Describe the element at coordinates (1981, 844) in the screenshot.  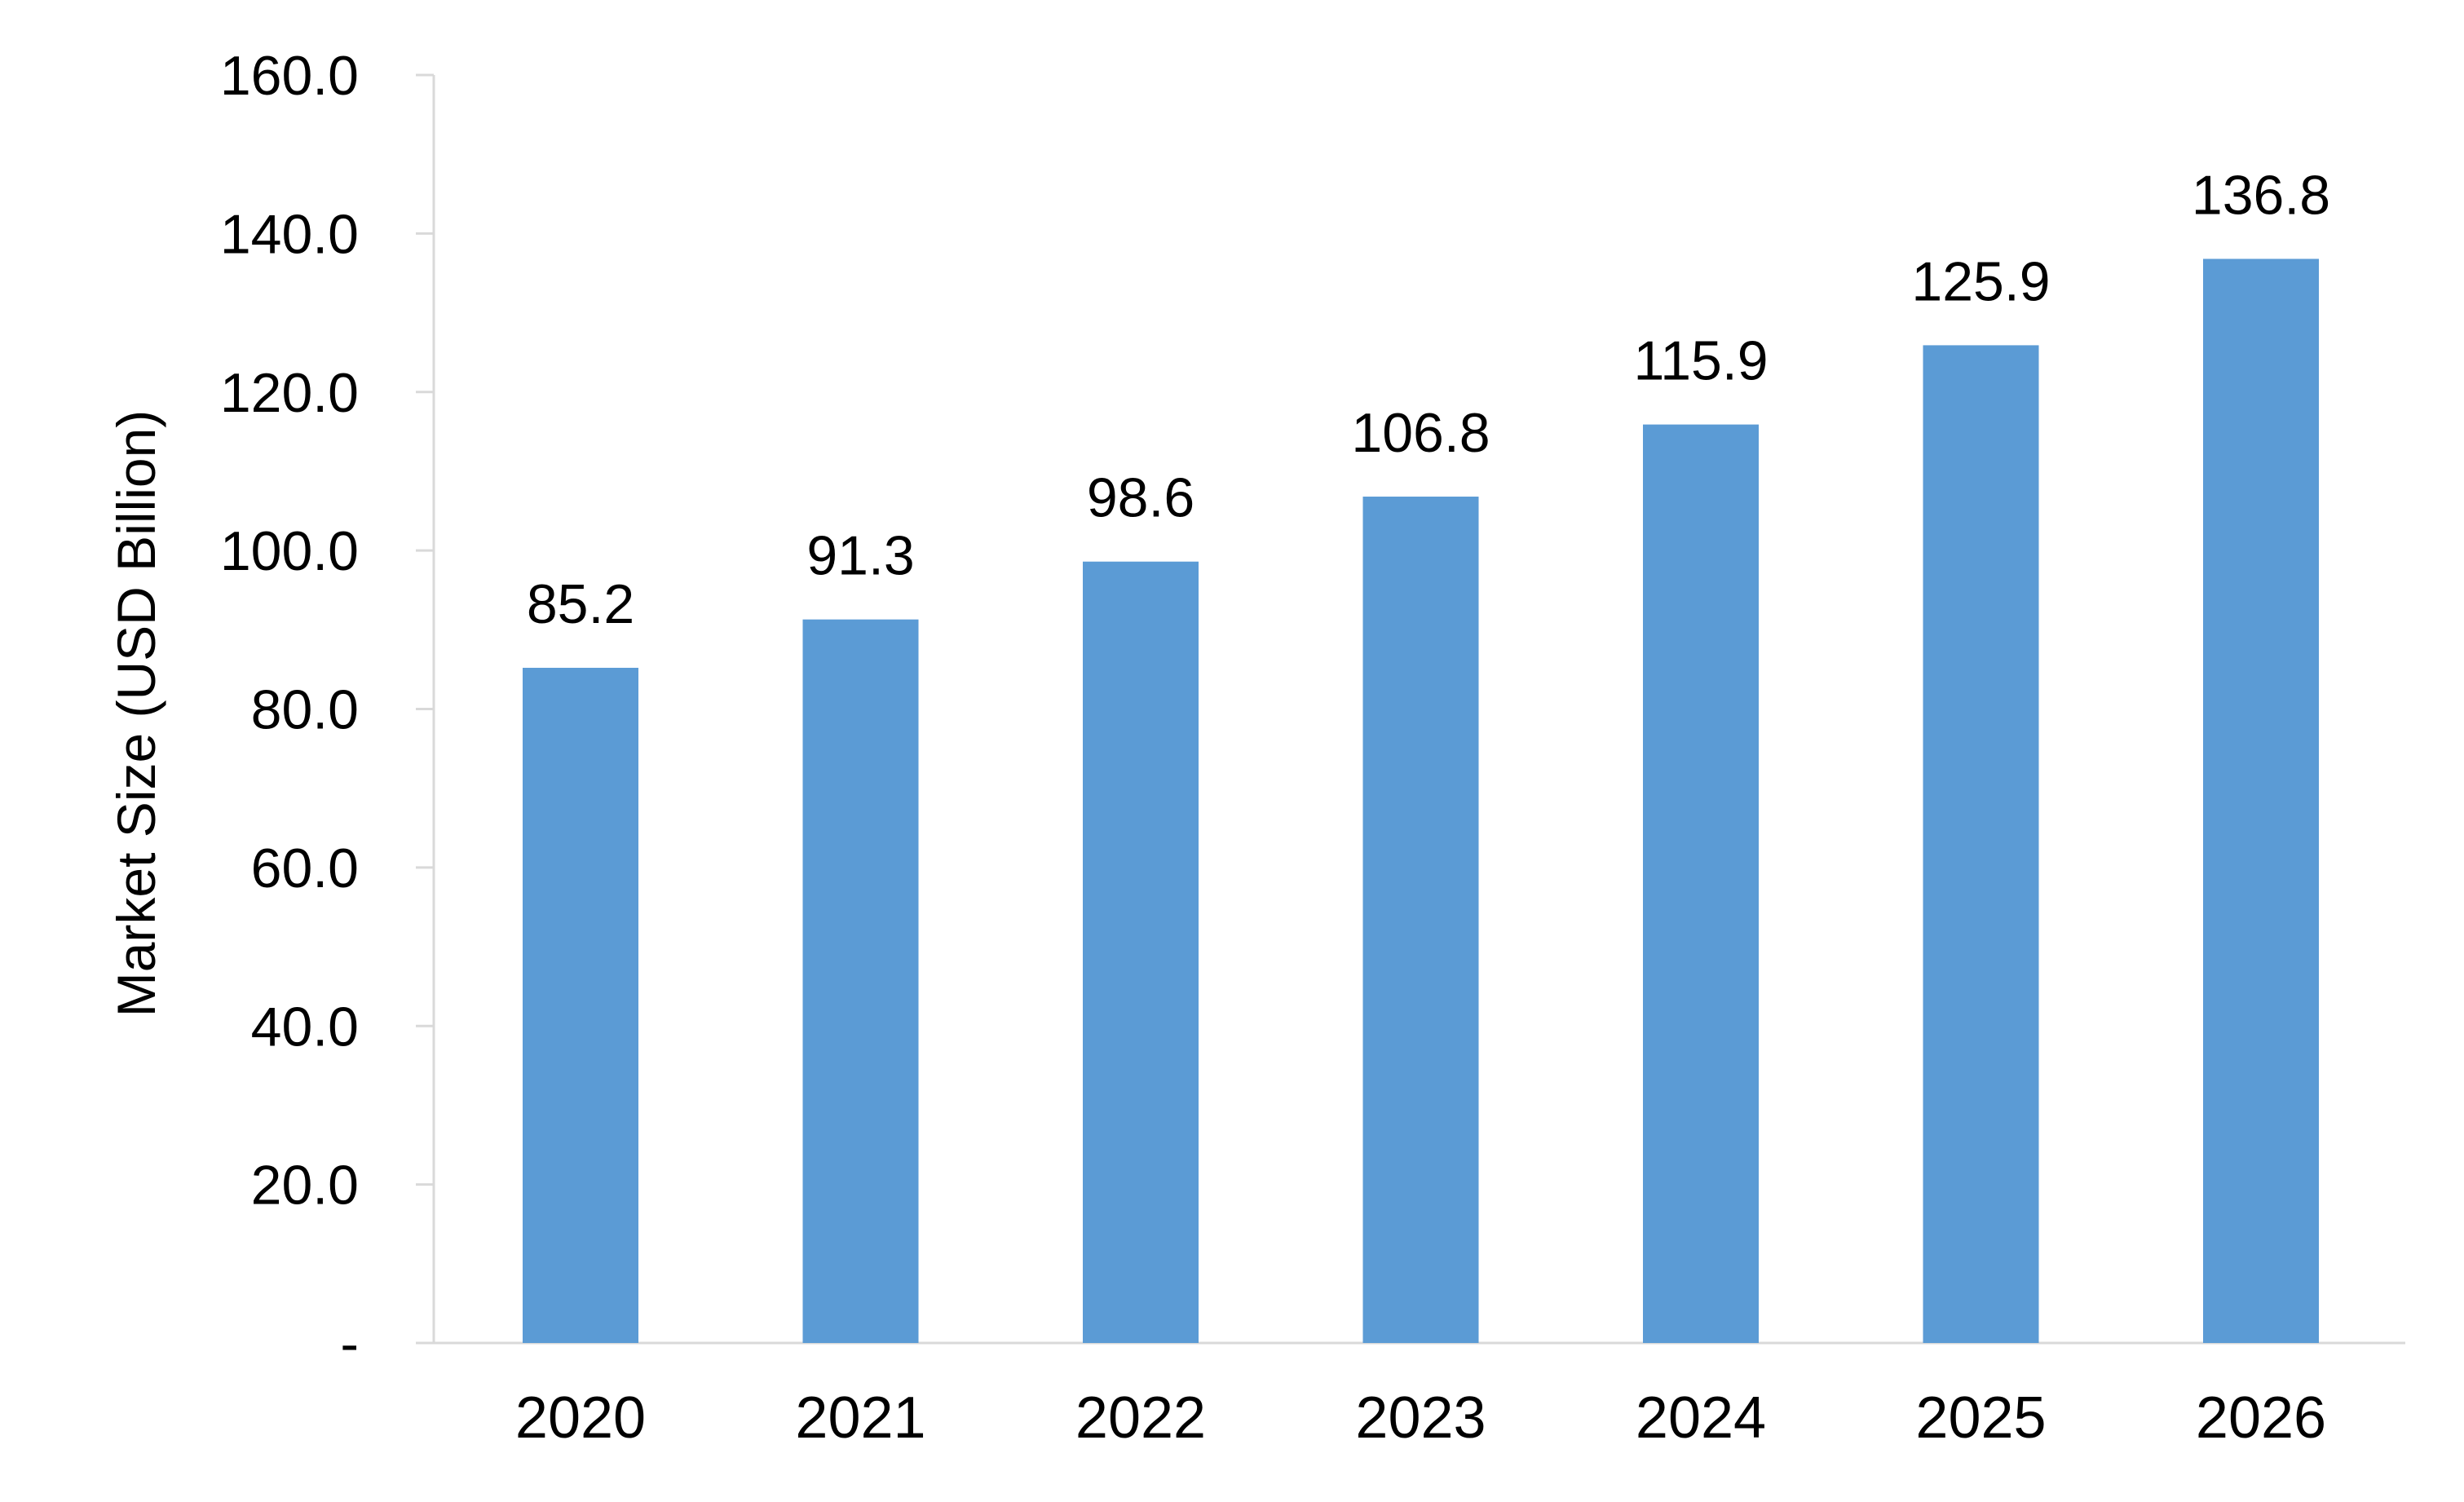
I see `bar-2025` at that location.